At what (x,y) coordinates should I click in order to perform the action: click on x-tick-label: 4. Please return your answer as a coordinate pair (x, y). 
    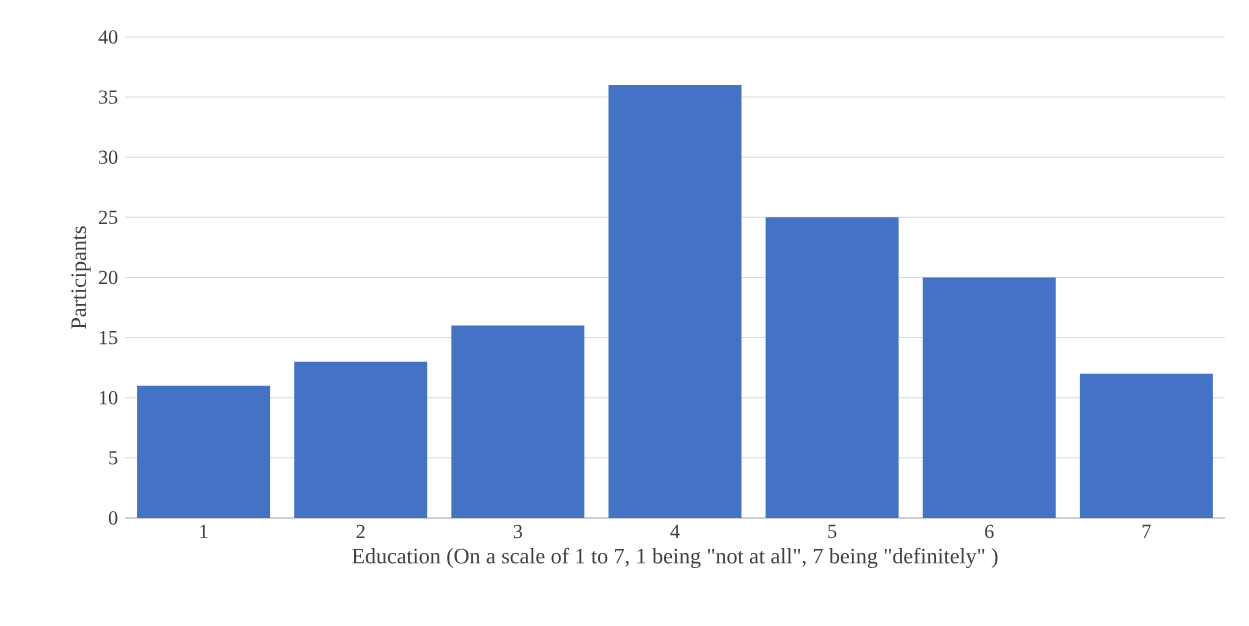
    Looking at the image, I should click on (675, 531).